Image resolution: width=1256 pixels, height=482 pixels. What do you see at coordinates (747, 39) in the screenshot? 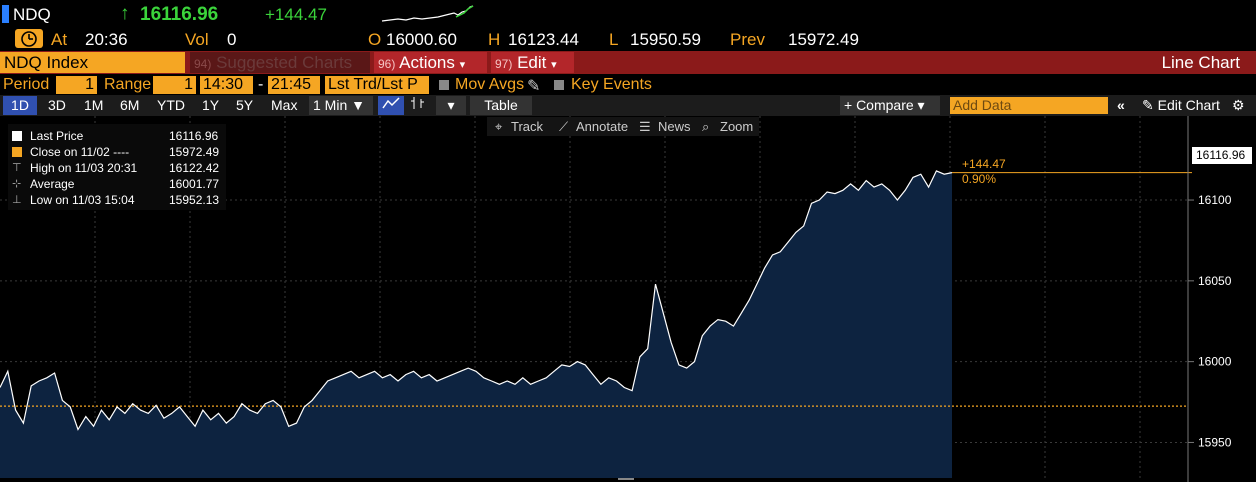
I see `prev-label: Prev` at bounding box center [747, 39].